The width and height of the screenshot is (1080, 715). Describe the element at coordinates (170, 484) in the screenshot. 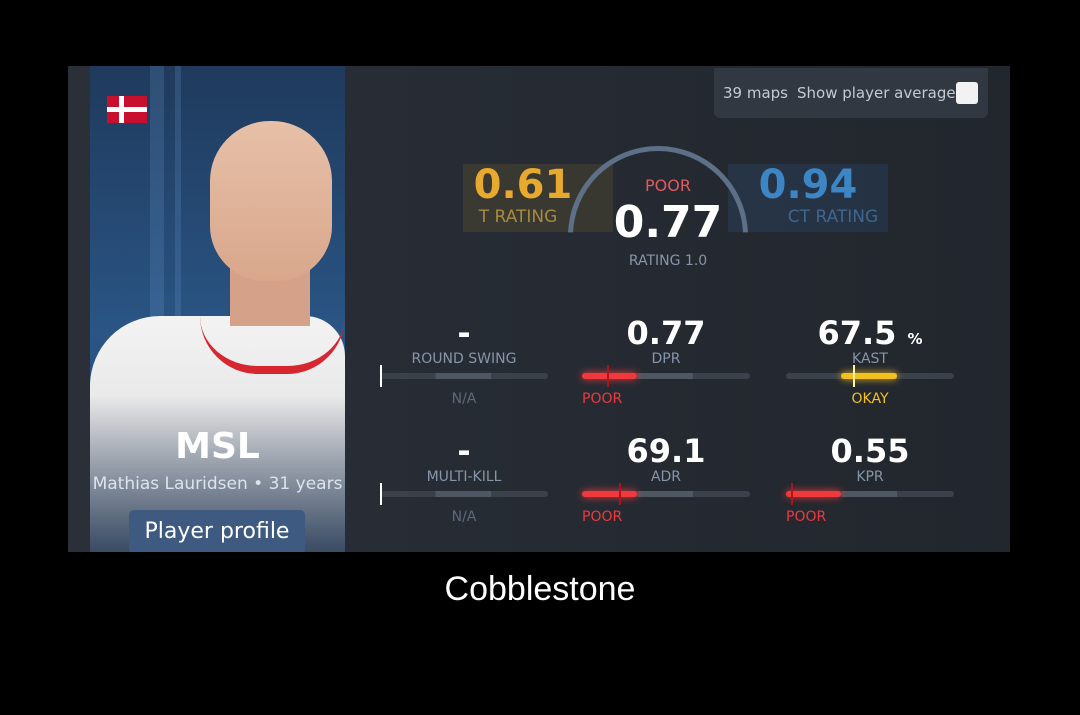

I see `player-name: Mathias Lauridsen` at that location.